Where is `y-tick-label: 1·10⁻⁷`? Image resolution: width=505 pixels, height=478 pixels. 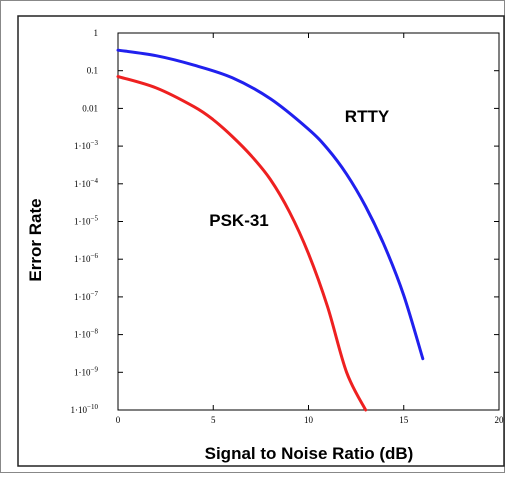 y-tick-label: 1·10⁻⁷ is located at coordinates (86, 296).